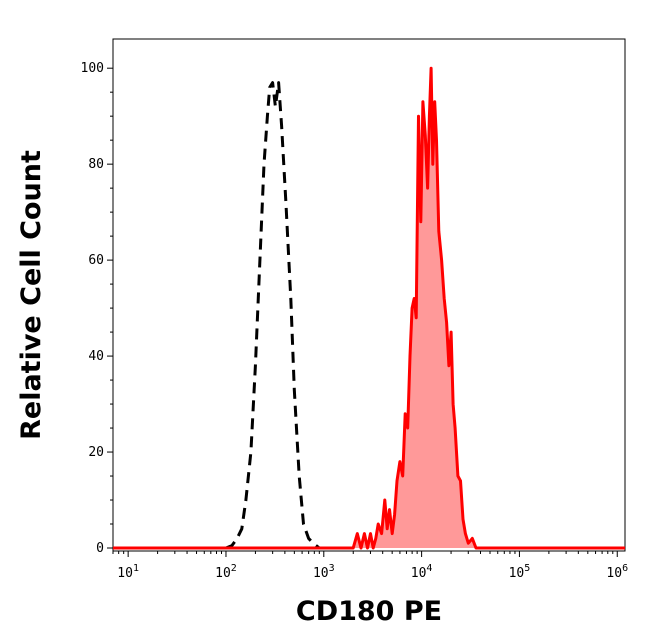  I want to click on y-tick-label: 60, so click(96, 260).